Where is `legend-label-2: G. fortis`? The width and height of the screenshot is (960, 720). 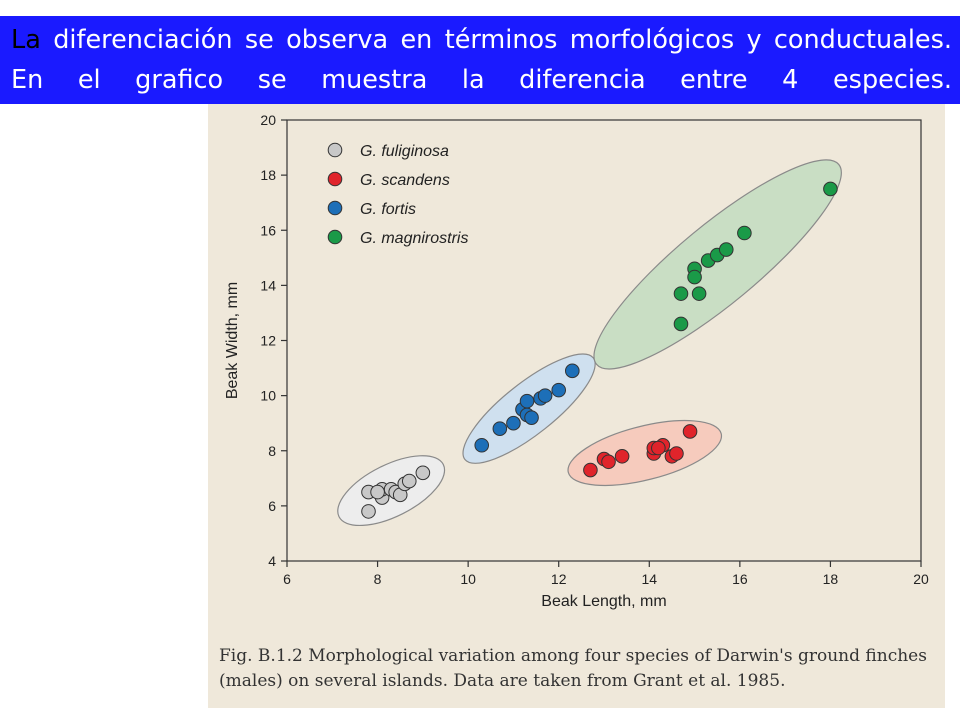
legend-label-2: G. fortis is located at coordinates (388, 209).